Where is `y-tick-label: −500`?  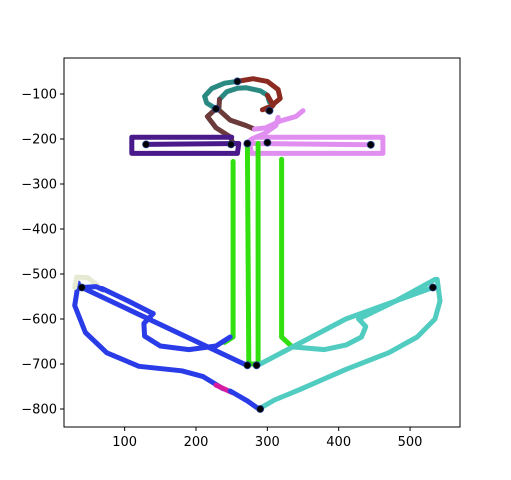 y-tick-label: −500 is located at coordinates (39, 275).